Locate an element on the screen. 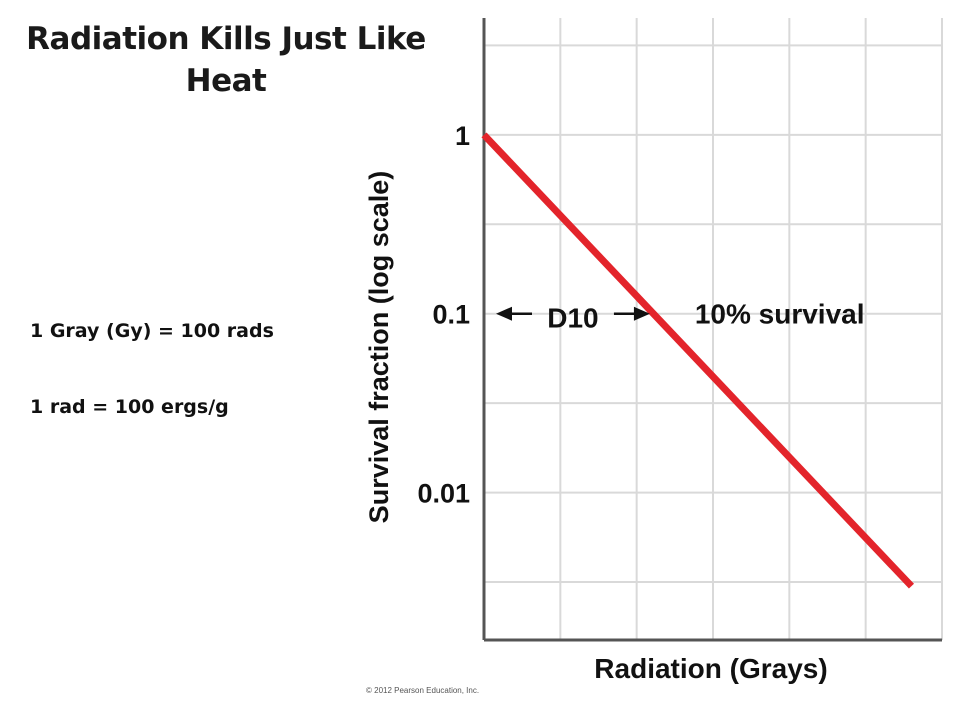 The width and height of the screenshot is (960, 720). slide-title-line-1: Radiation Kills Just Like is located at coordinates (226, 39).